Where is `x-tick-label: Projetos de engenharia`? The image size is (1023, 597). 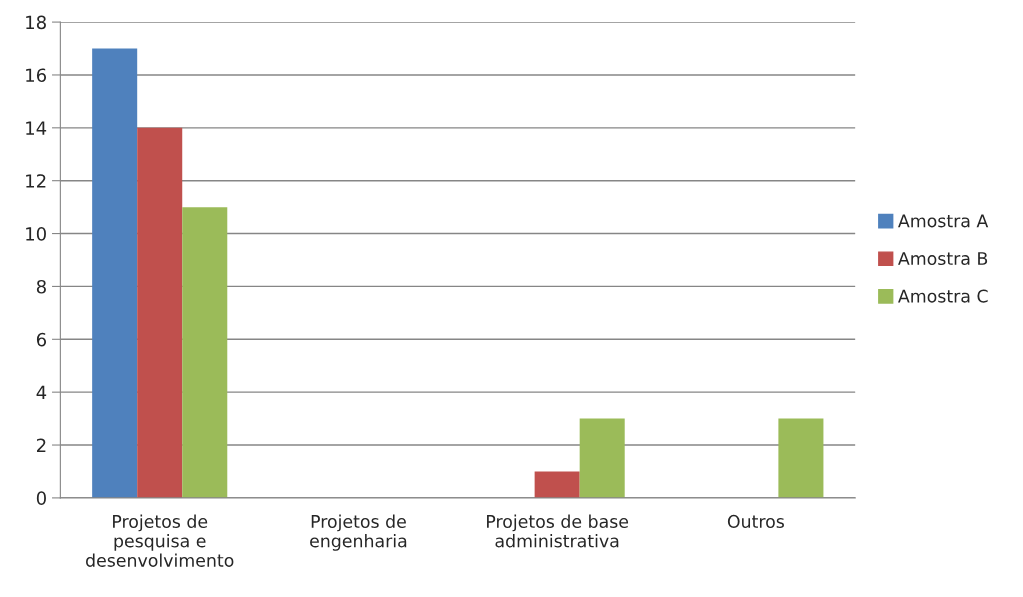 x-tick-label: Projetos de engenharia is located at coordinates (358, 532).